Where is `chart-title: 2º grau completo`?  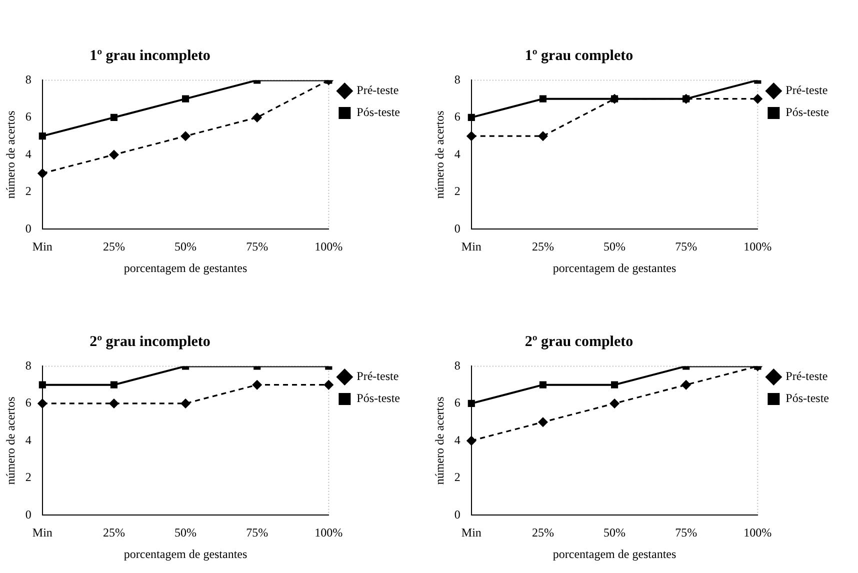
chart-title: 2º grau completo is located at coordinates (579, 342).